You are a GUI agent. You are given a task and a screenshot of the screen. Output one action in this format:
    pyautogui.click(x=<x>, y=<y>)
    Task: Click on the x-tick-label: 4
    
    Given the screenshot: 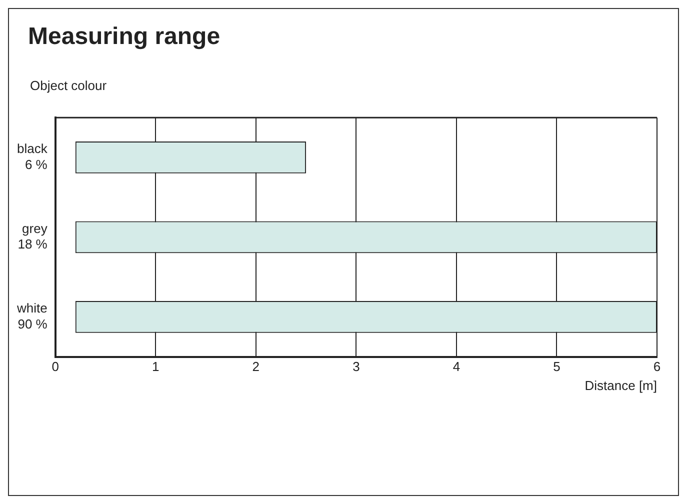 What is the action you would take?
    pyautogui.click(x=456, y=366)
    